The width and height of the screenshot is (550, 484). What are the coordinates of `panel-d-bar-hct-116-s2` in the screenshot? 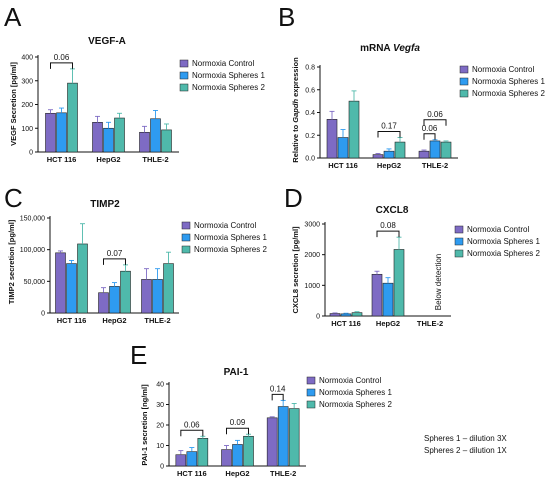 It's located at (346, 315).